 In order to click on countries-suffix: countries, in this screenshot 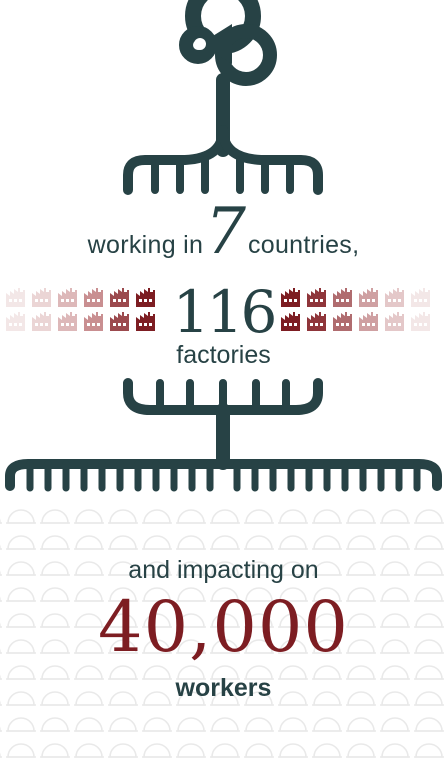, I will do `click(303, 245)`.